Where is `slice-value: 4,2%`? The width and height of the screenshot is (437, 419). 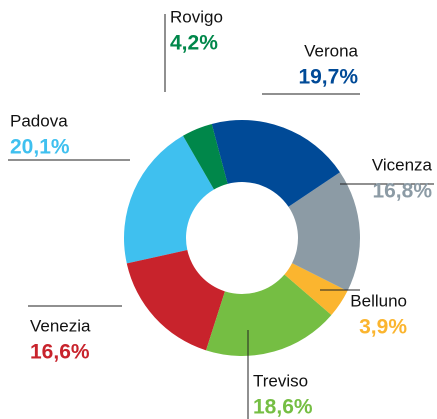
slice-value: 4,2% is located at coordinates (194, 43).